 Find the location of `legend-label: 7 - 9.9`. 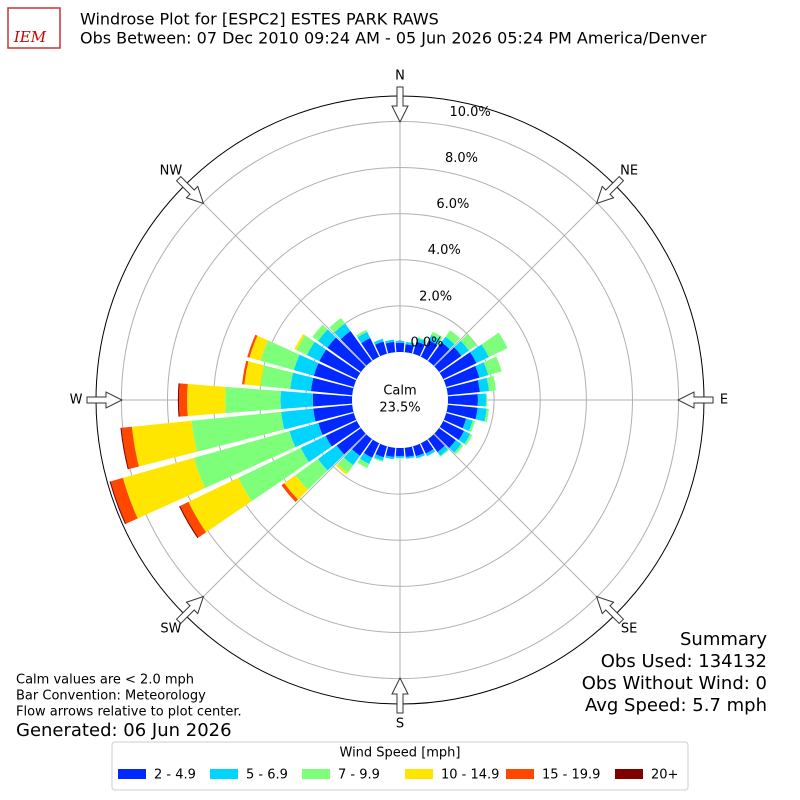

legend-label: 7 - 9.9 is located at coordinates (359, 775).